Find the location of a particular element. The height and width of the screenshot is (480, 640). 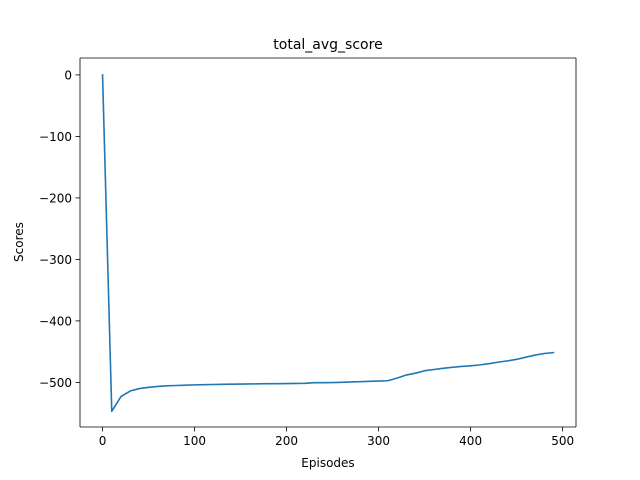

y-tick-label: −100 is located at coordinates (55, 137).